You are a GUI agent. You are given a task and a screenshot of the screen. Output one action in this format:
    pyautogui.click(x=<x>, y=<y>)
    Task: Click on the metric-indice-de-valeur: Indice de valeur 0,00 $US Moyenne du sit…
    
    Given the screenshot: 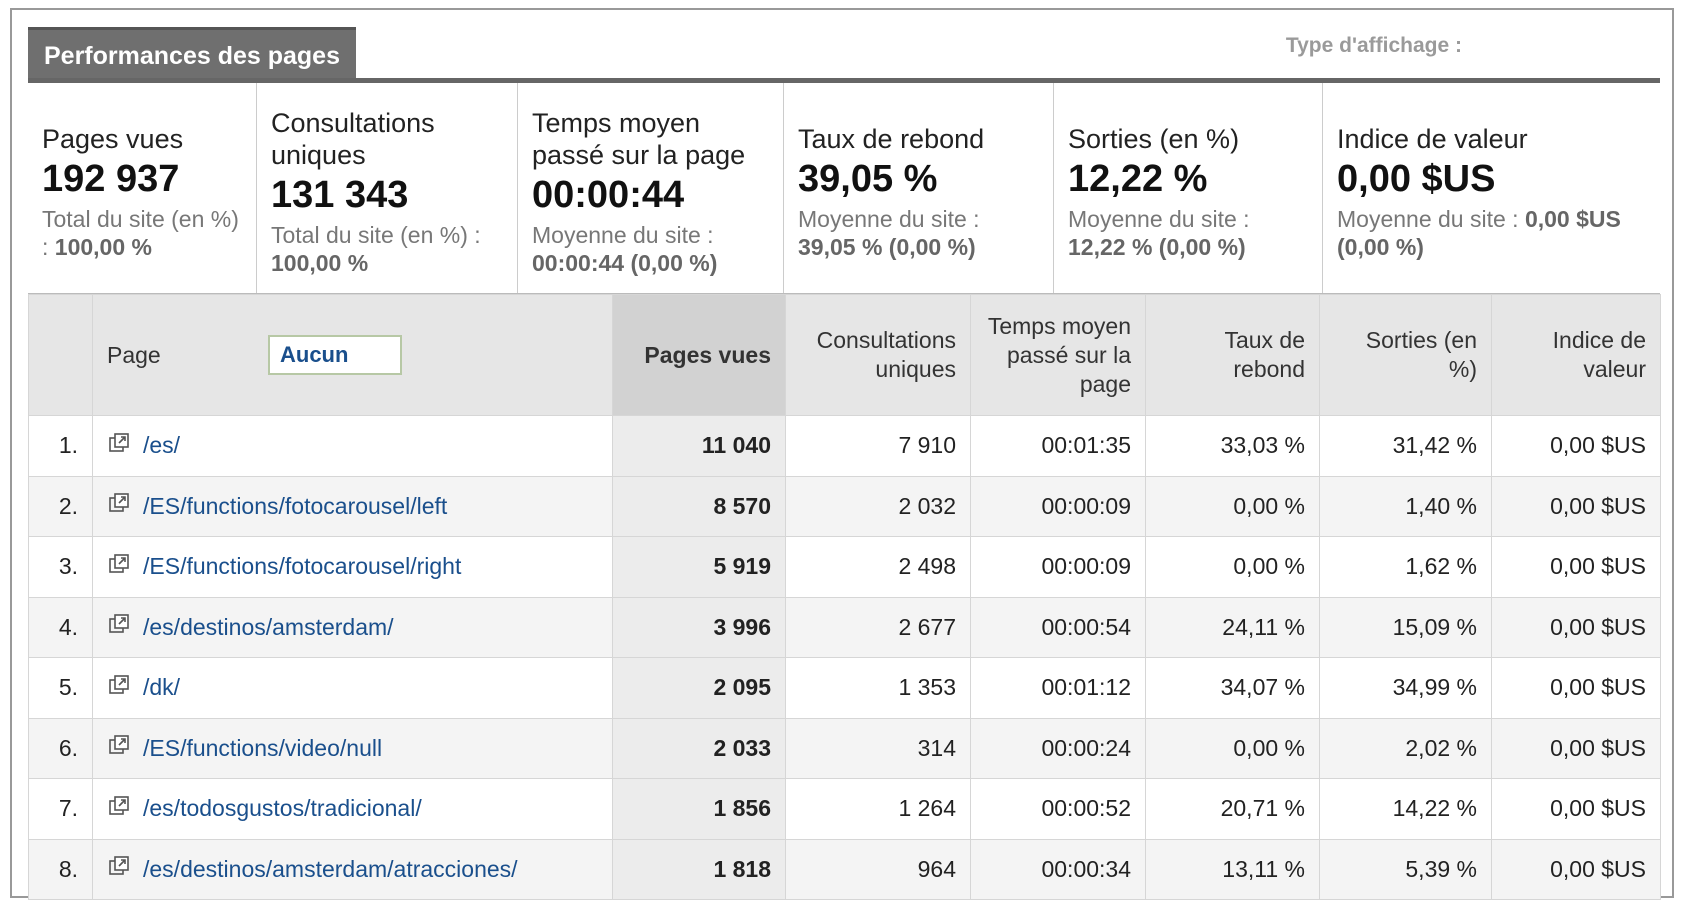 What is the action you would take?
    pyautogui.click(x=1491, y=188)
    